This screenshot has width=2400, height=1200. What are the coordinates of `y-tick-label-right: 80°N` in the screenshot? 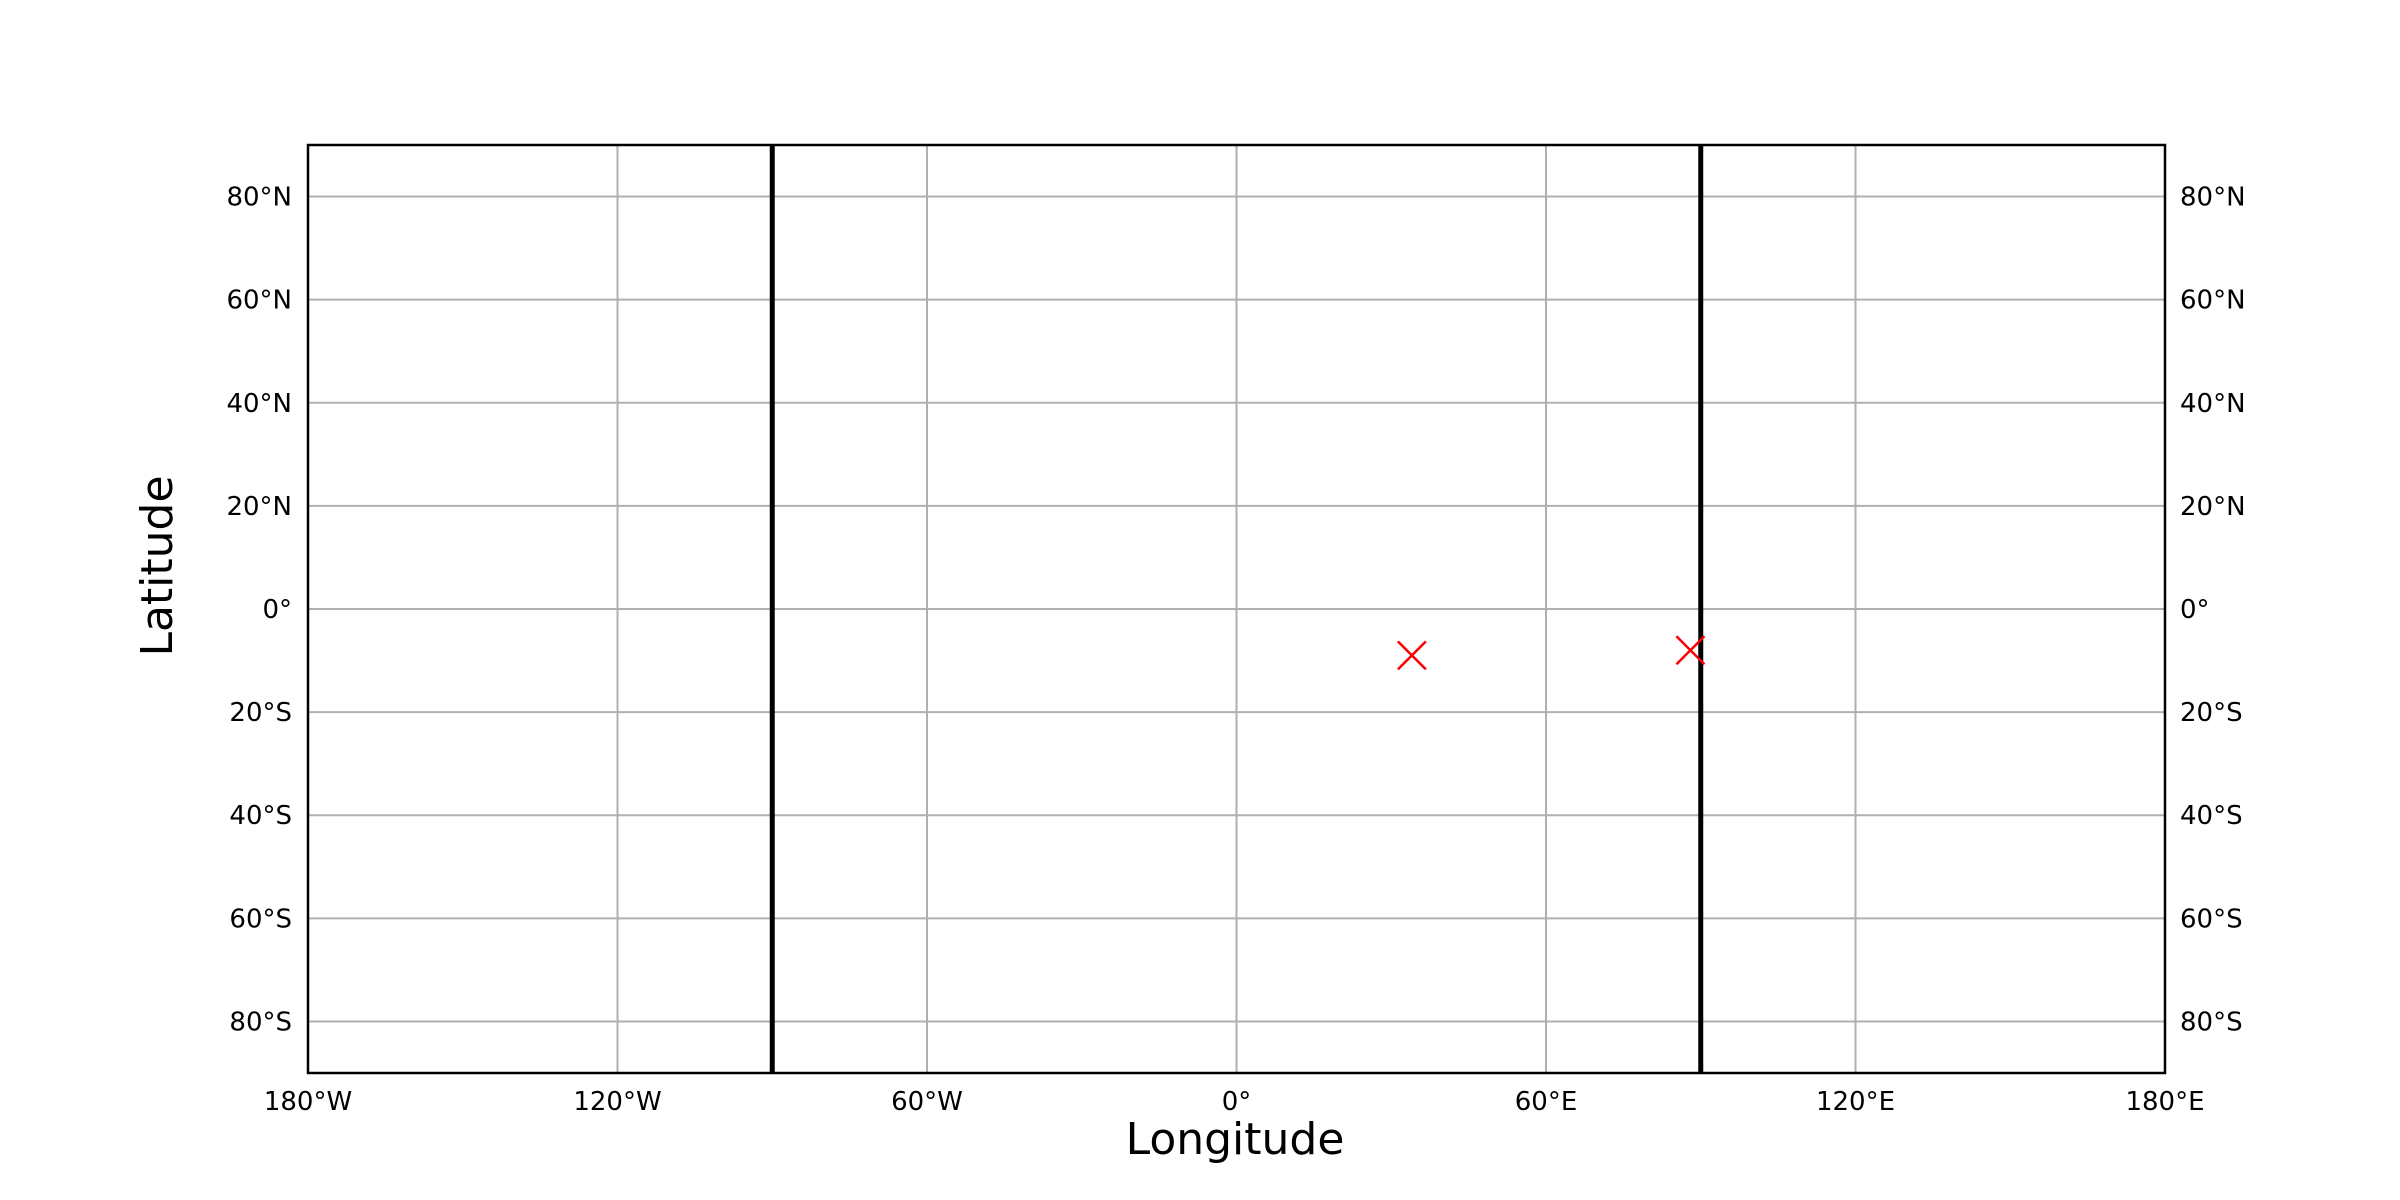 It's located at (2213, 198).